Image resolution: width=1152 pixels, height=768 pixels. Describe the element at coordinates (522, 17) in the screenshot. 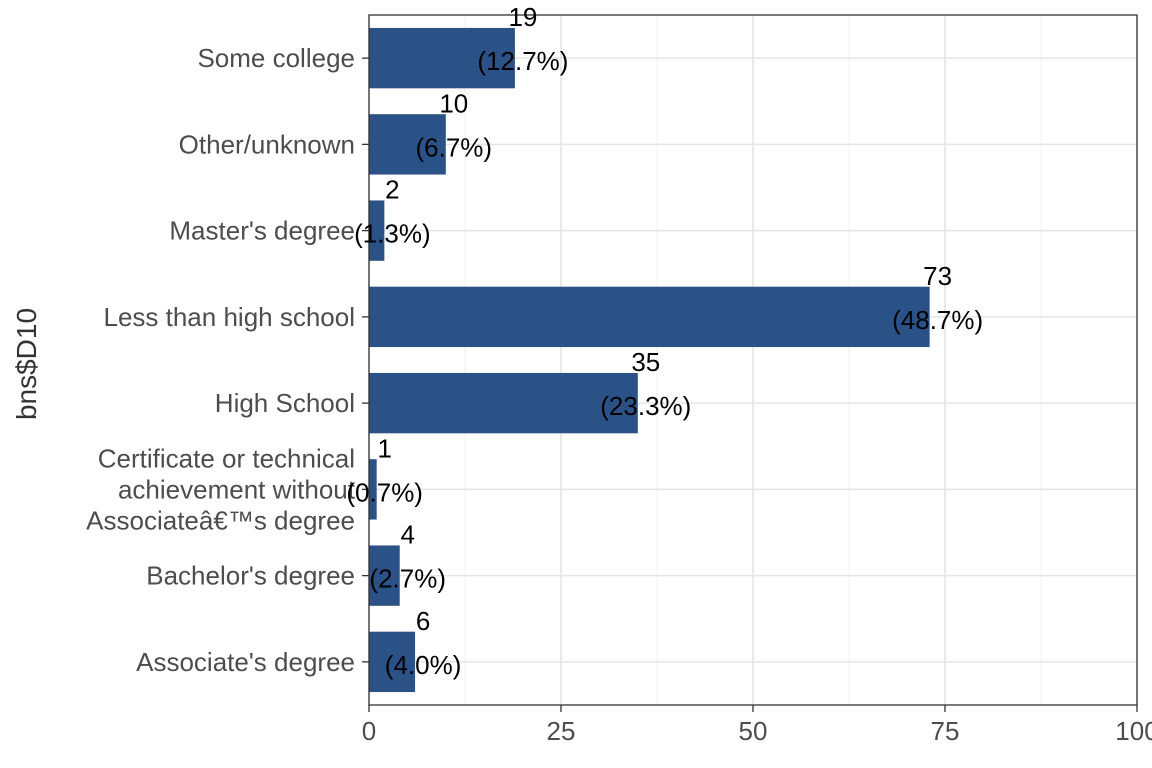

I see `data-label-count: 19` at that location.